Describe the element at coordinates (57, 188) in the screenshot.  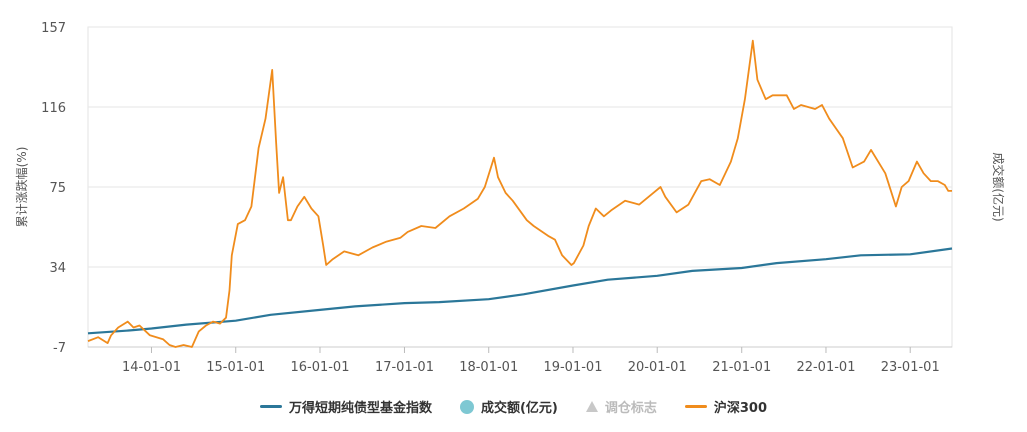
I see `y-tick-label: 75` at that location.